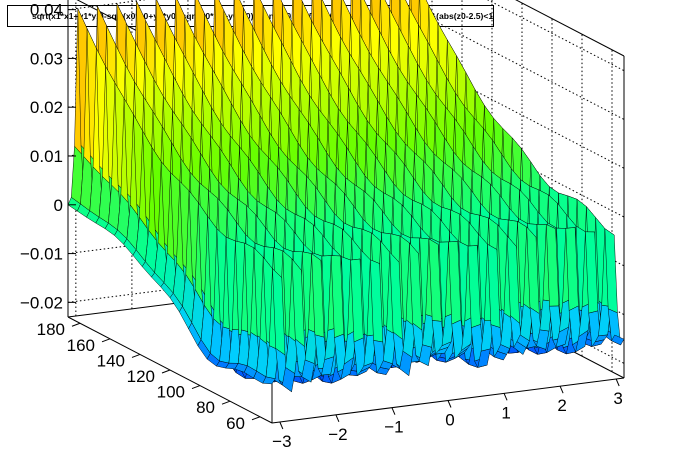 The height and width of the screenshot is (472, 696). What do you see at coordinates (111, 360) in the screenshot?
I see `y-tick-label: 140` at bounding box center [111, 360].